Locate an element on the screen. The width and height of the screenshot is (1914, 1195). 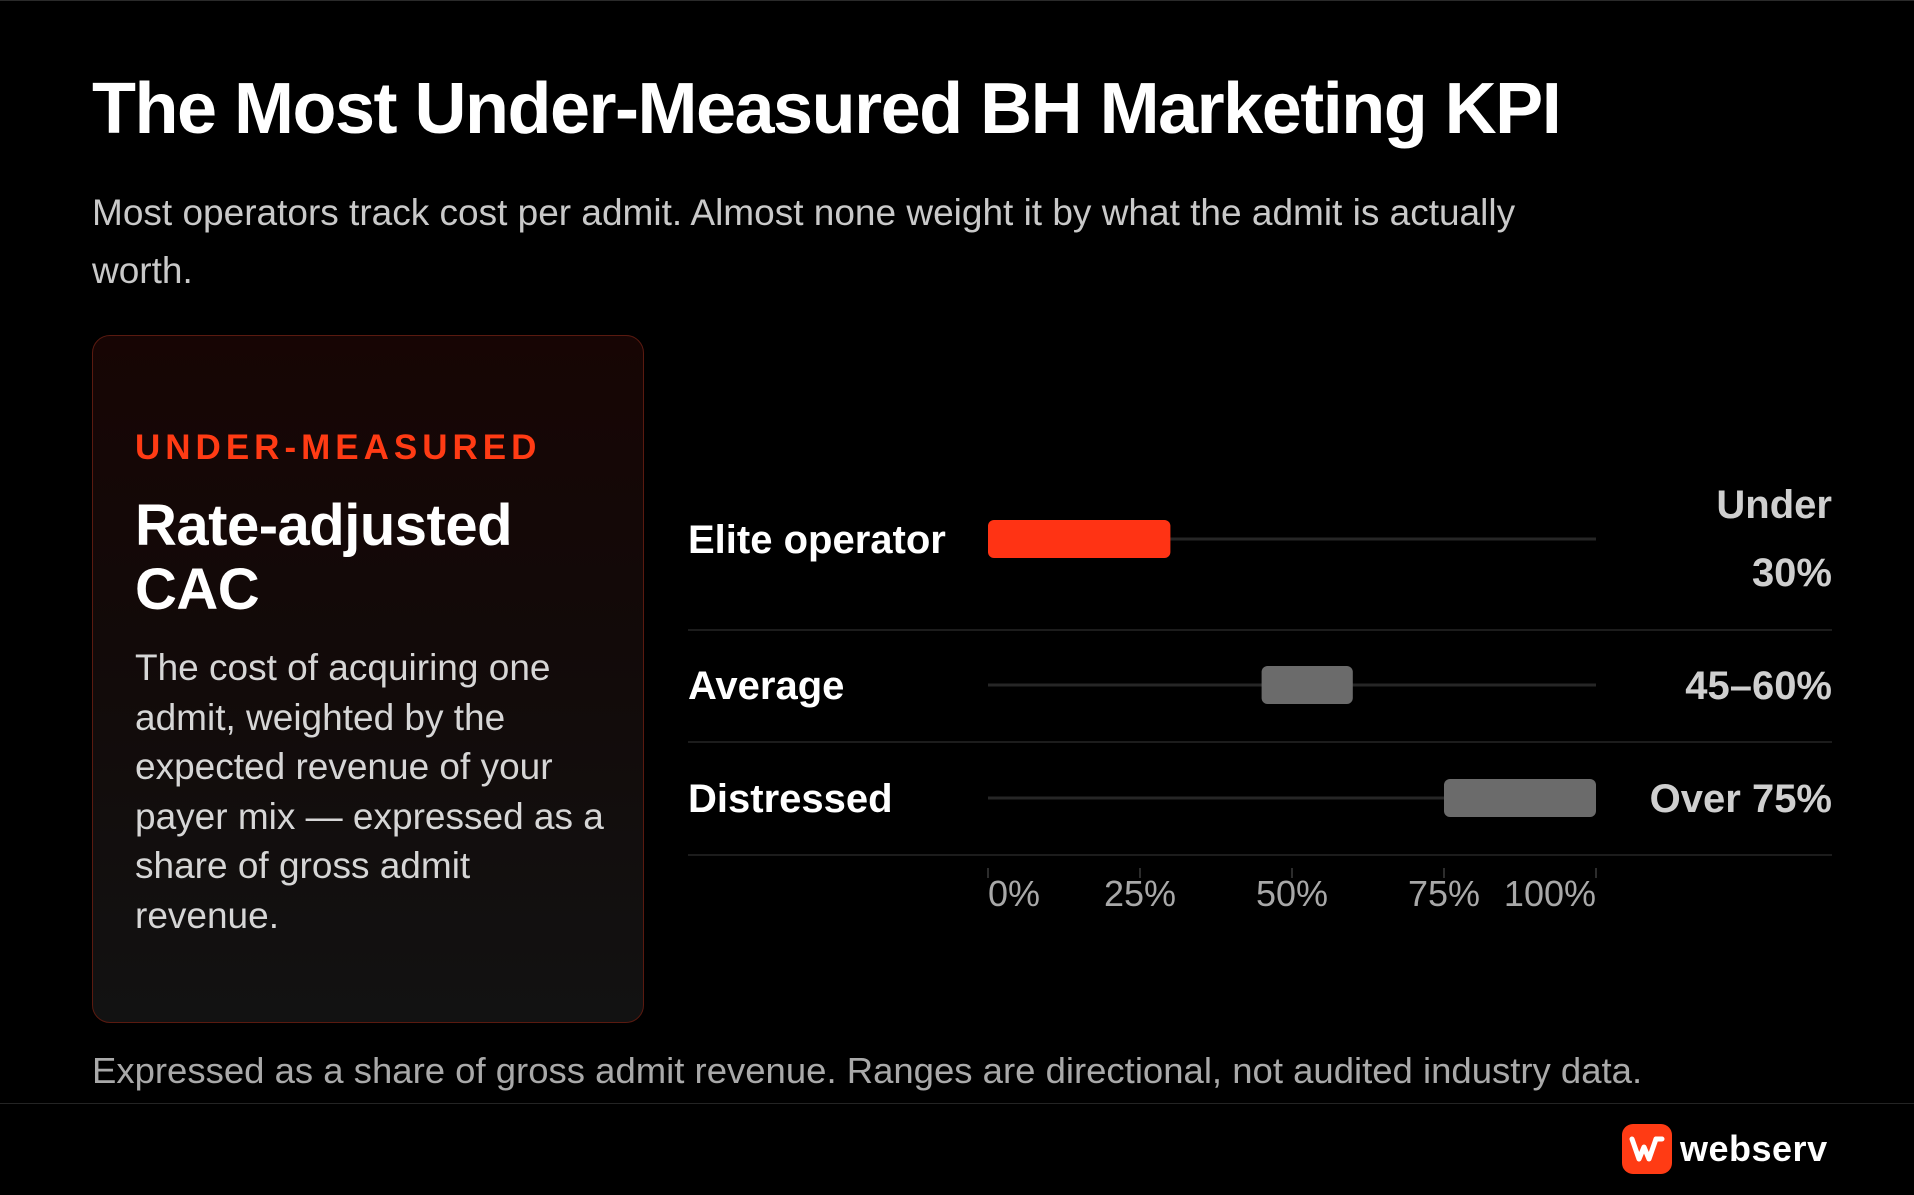
tick-label: 0% is located at coordinates (1014, 893).